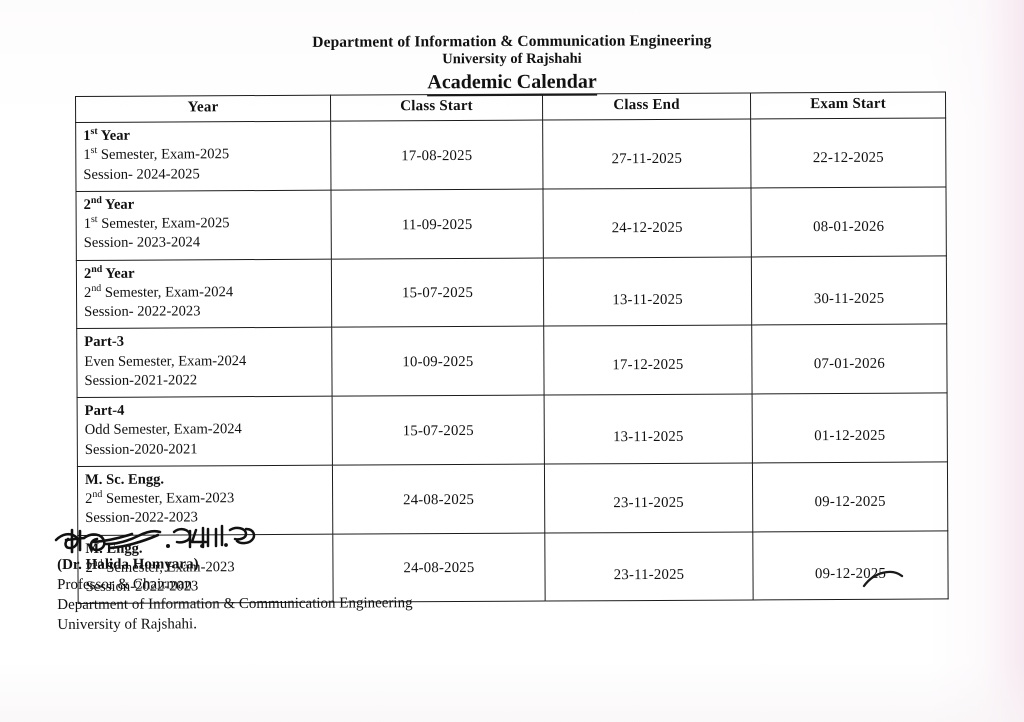  What do you see at coordinates (127, 624) in the screenshot?
I see `signatory-university: University of Rajshahi.` at bounding box center [127, 624].